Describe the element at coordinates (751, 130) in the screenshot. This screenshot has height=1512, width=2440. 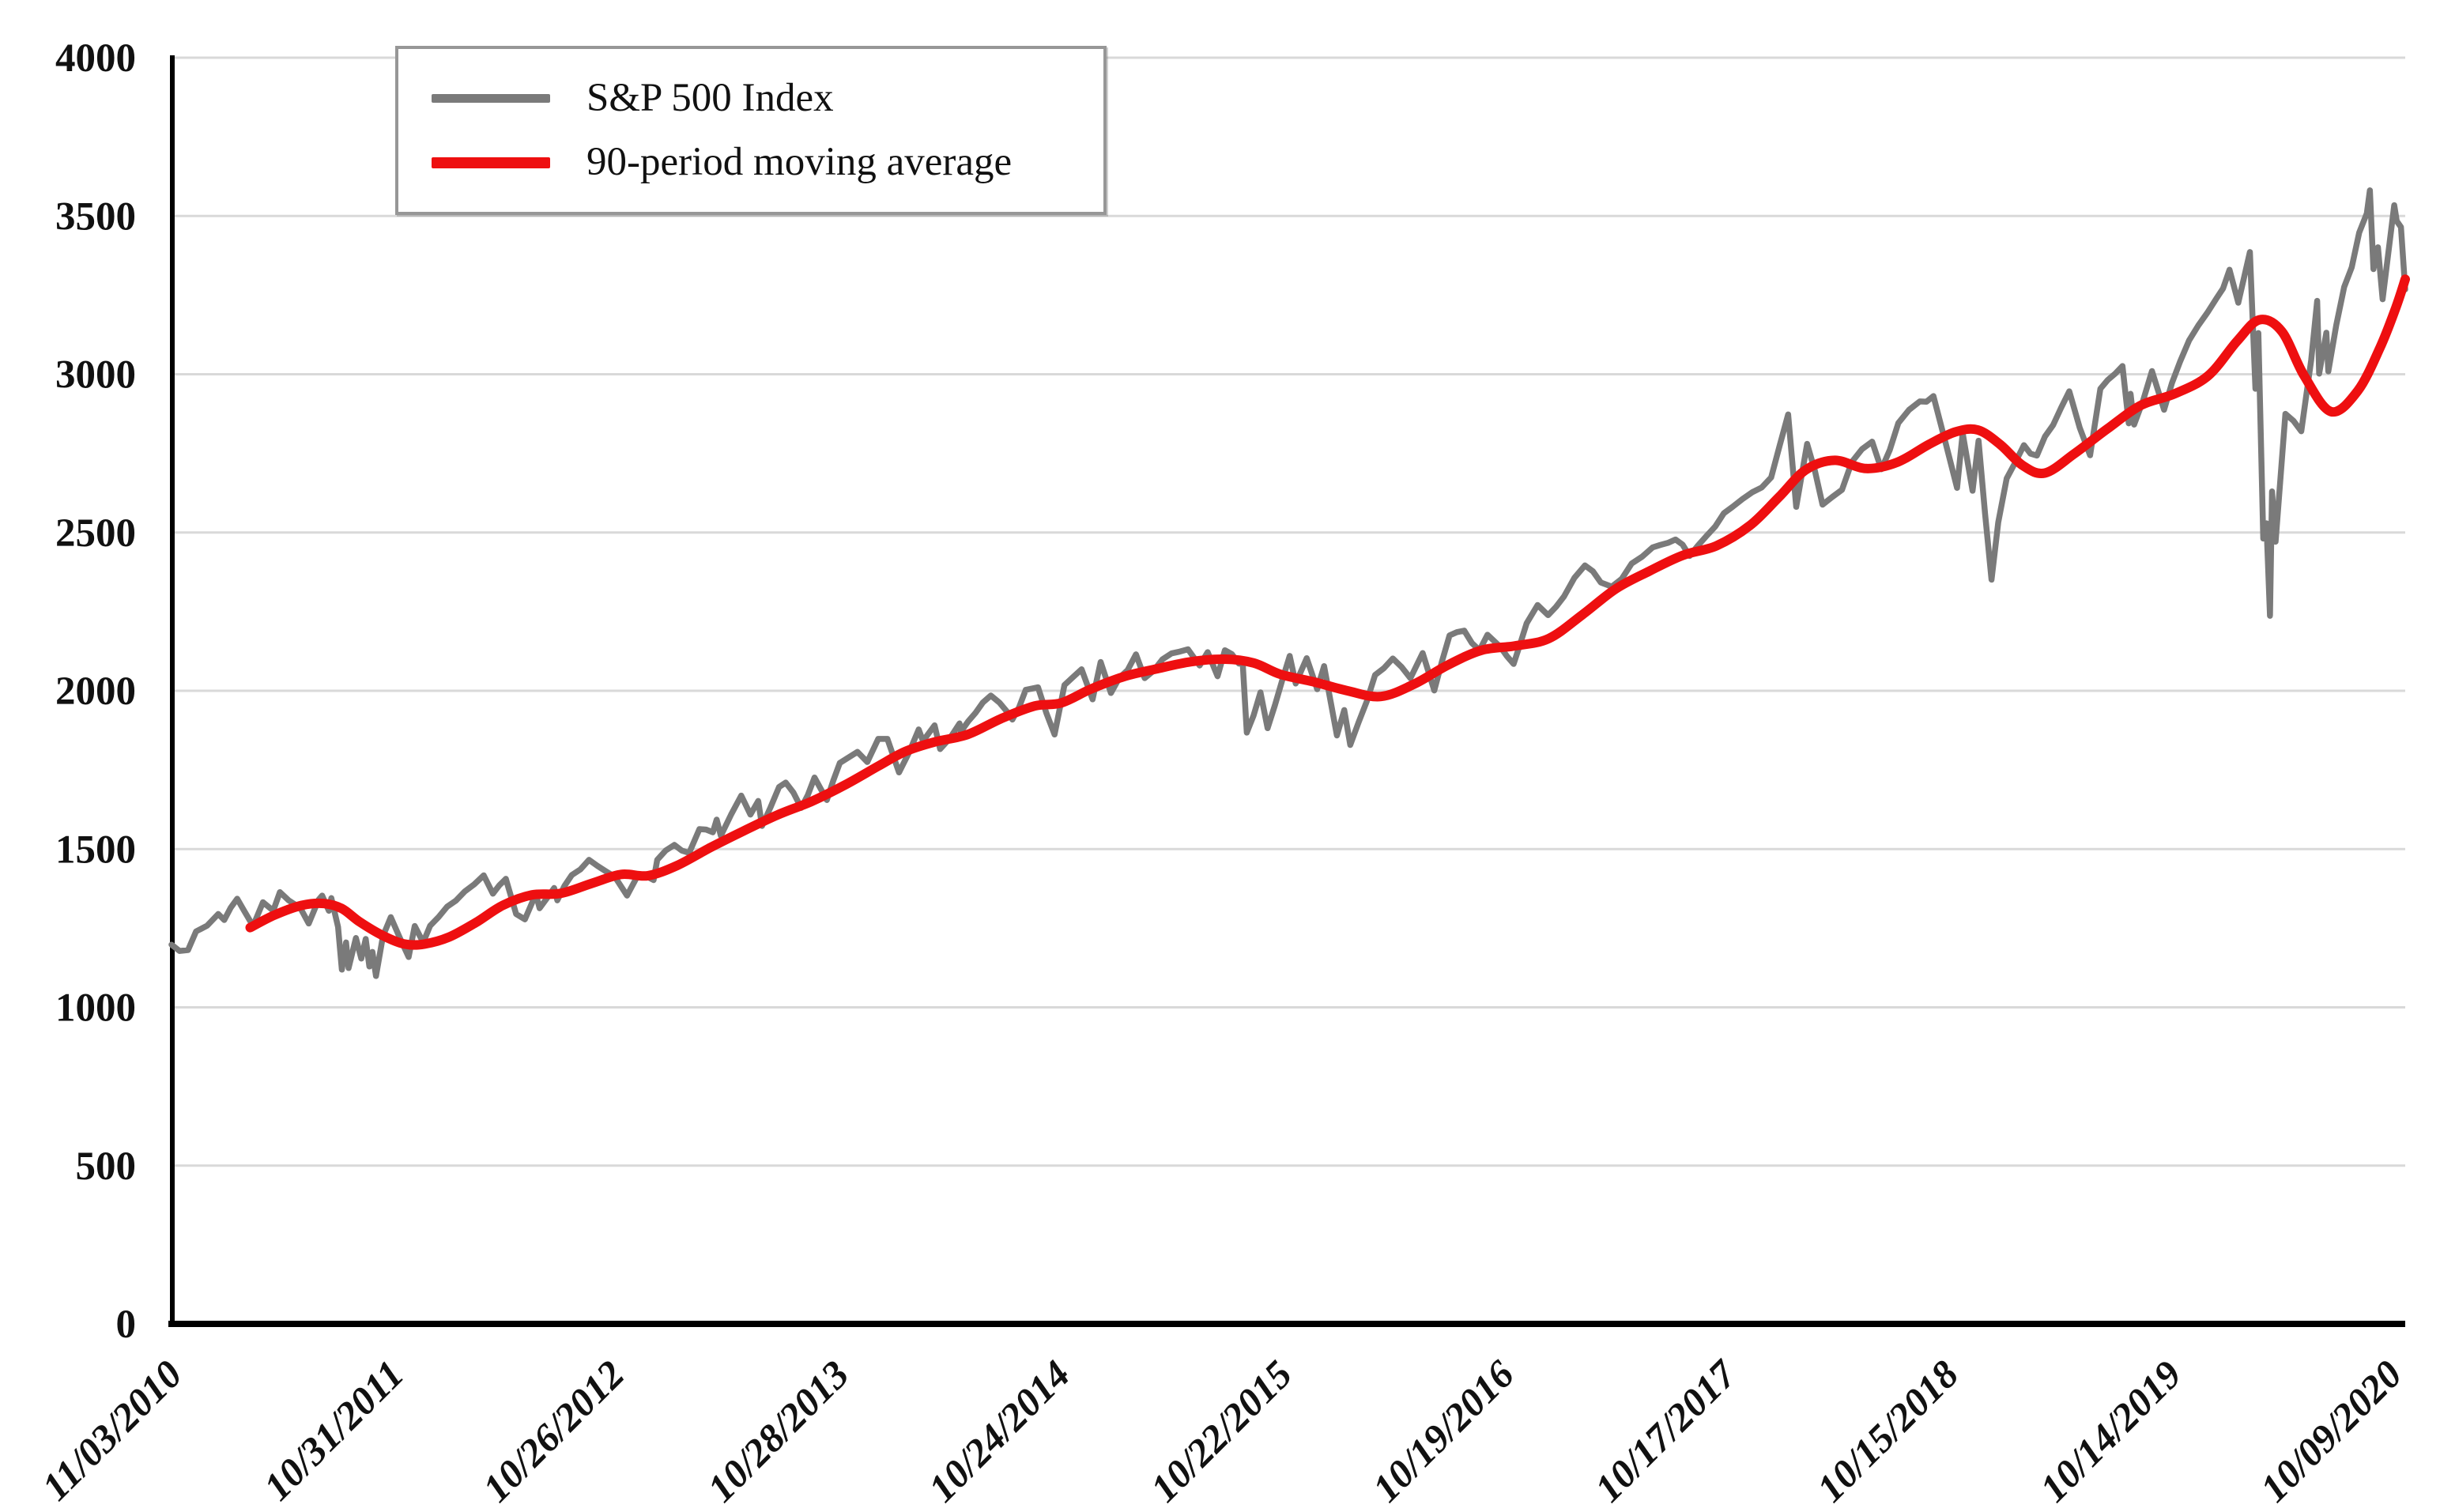
I see `legend: S&P 500 Index 90-period moving average` at that location.